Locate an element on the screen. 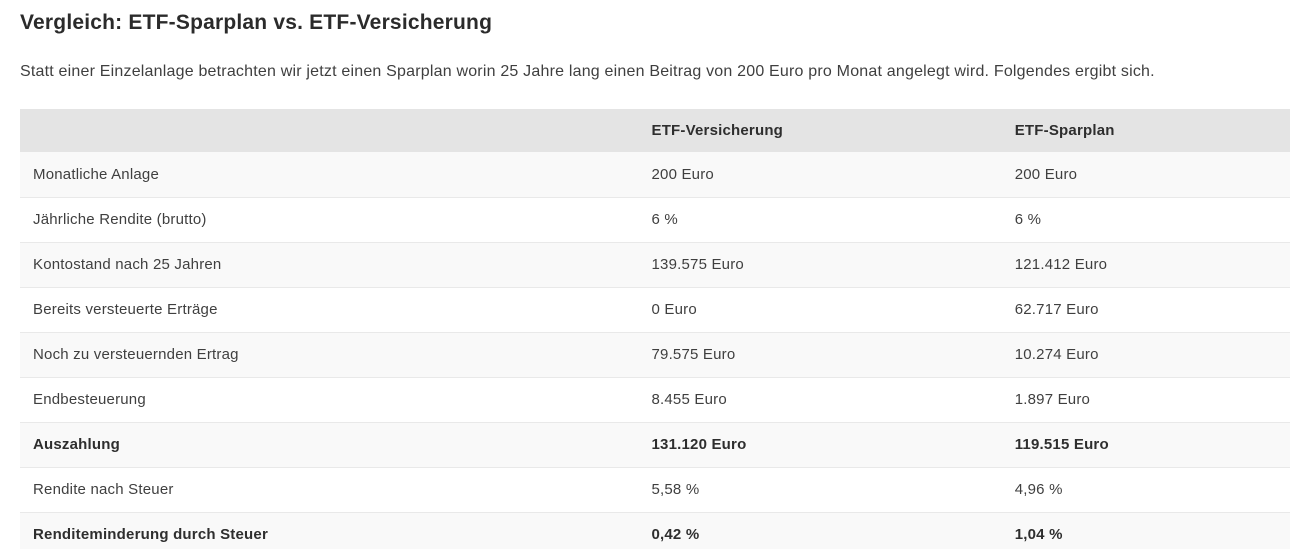 The image size is (1300, 549). column-header-empty is located at coordinates (329, 130).